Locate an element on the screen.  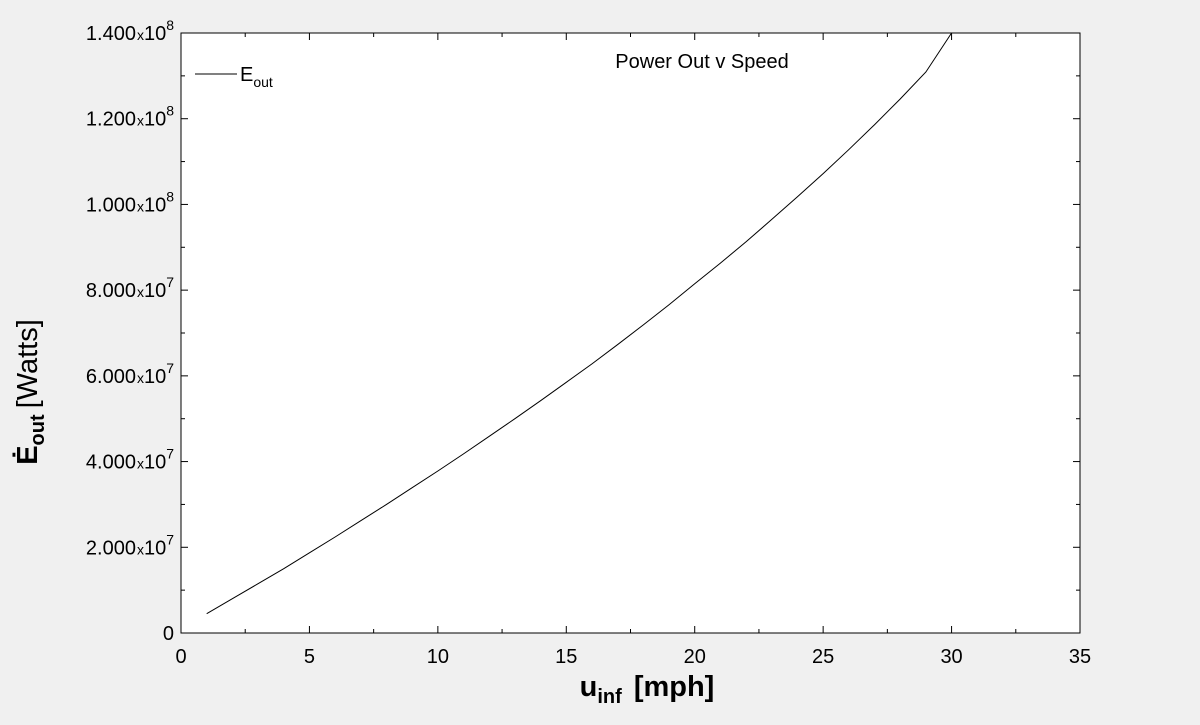
legend-label: Eout is located at coordinates (256, 77).